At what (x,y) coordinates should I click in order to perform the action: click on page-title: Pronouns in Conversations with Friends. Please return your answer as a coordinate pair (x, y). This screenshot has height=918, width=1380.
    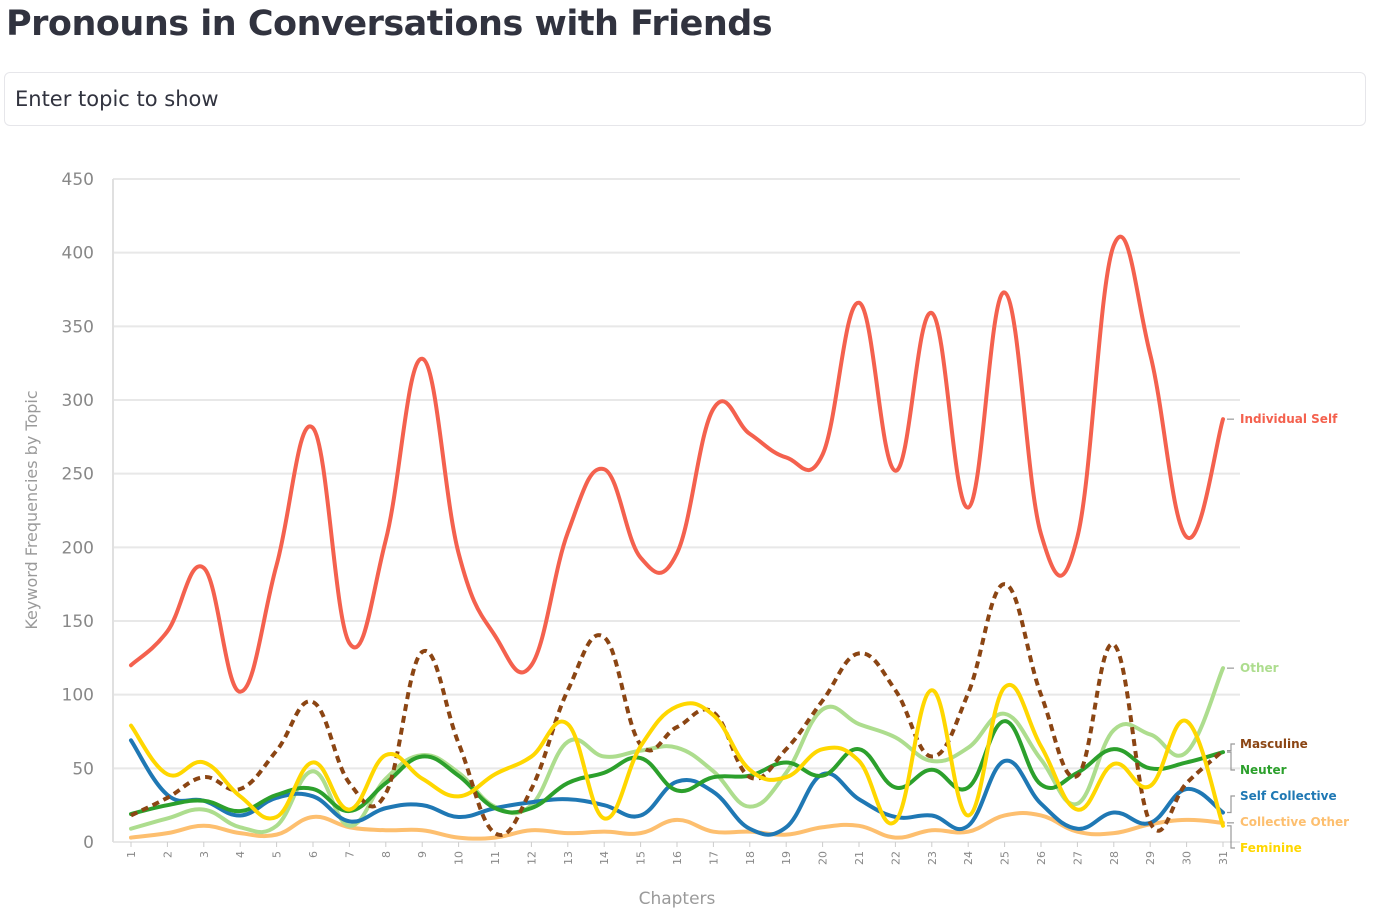
    Looking at the image, I should click on (389, 24).